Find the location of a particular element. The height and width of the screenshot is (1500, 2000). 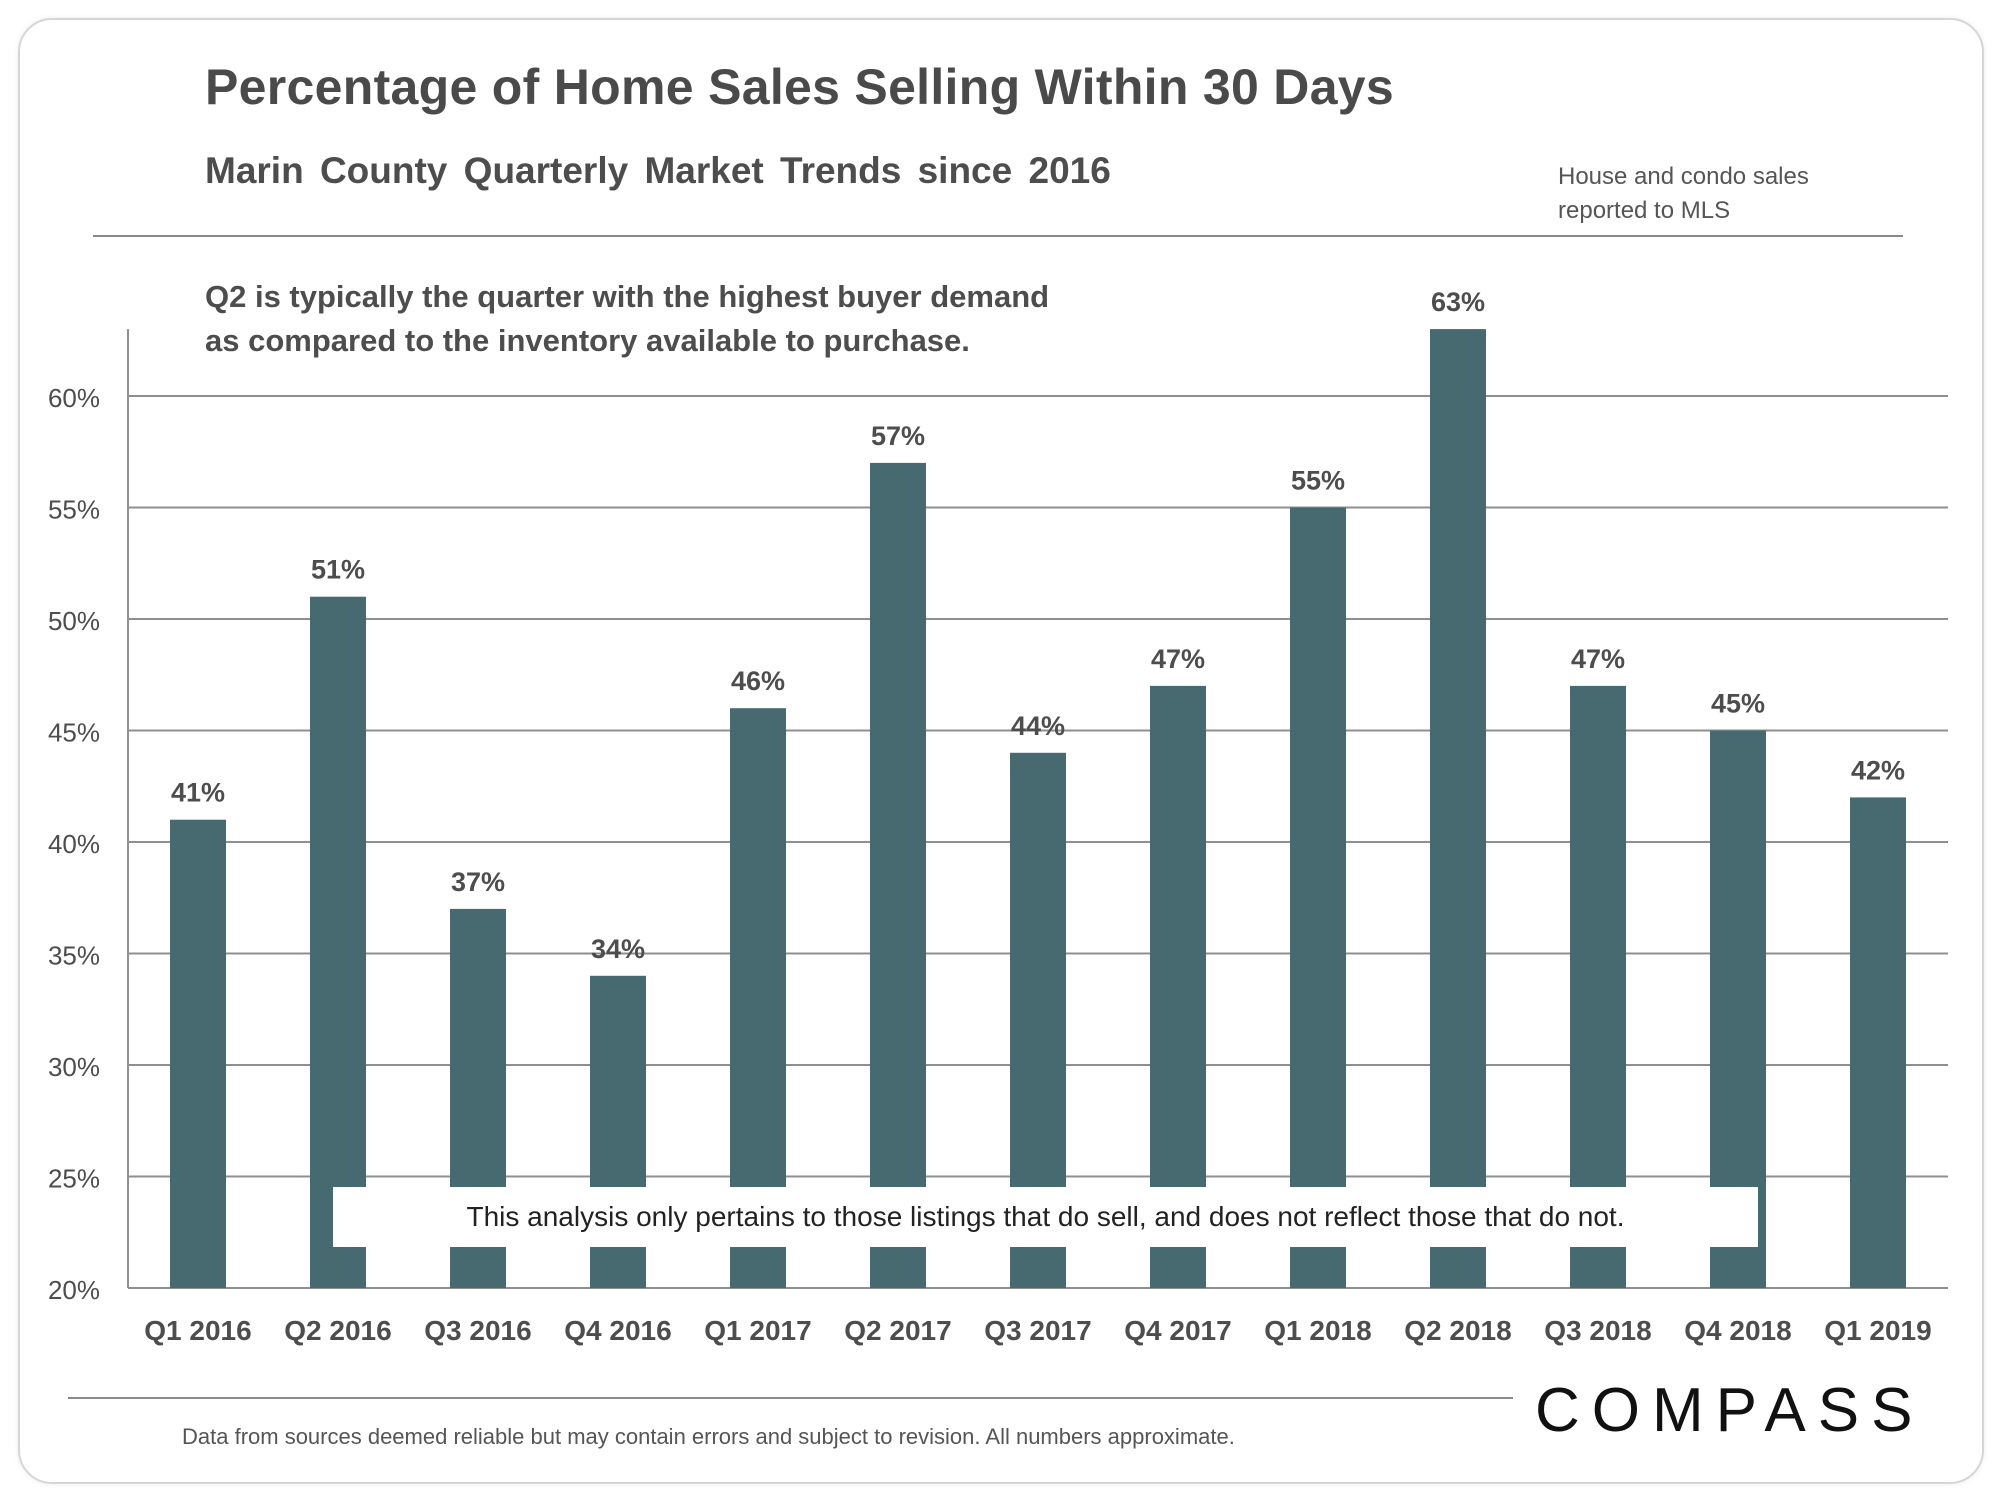

y-tick-label: 25% is located at coordinates (74, 1179).